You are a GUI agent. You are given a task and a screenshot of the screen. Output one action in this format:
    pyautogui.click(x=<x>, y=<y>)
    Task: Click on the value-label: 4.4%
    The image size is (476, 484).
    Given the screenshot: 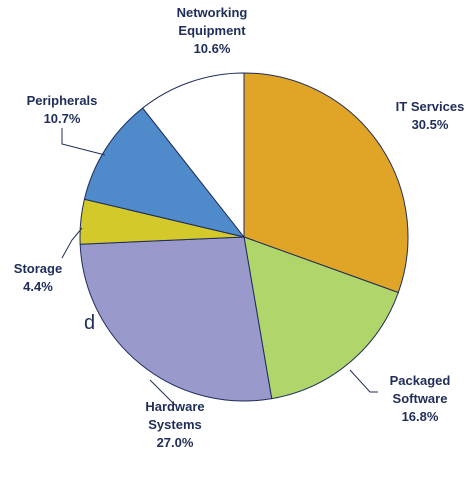 What is the action you would take?
    pyautogui.click(x=38, y=286)
    